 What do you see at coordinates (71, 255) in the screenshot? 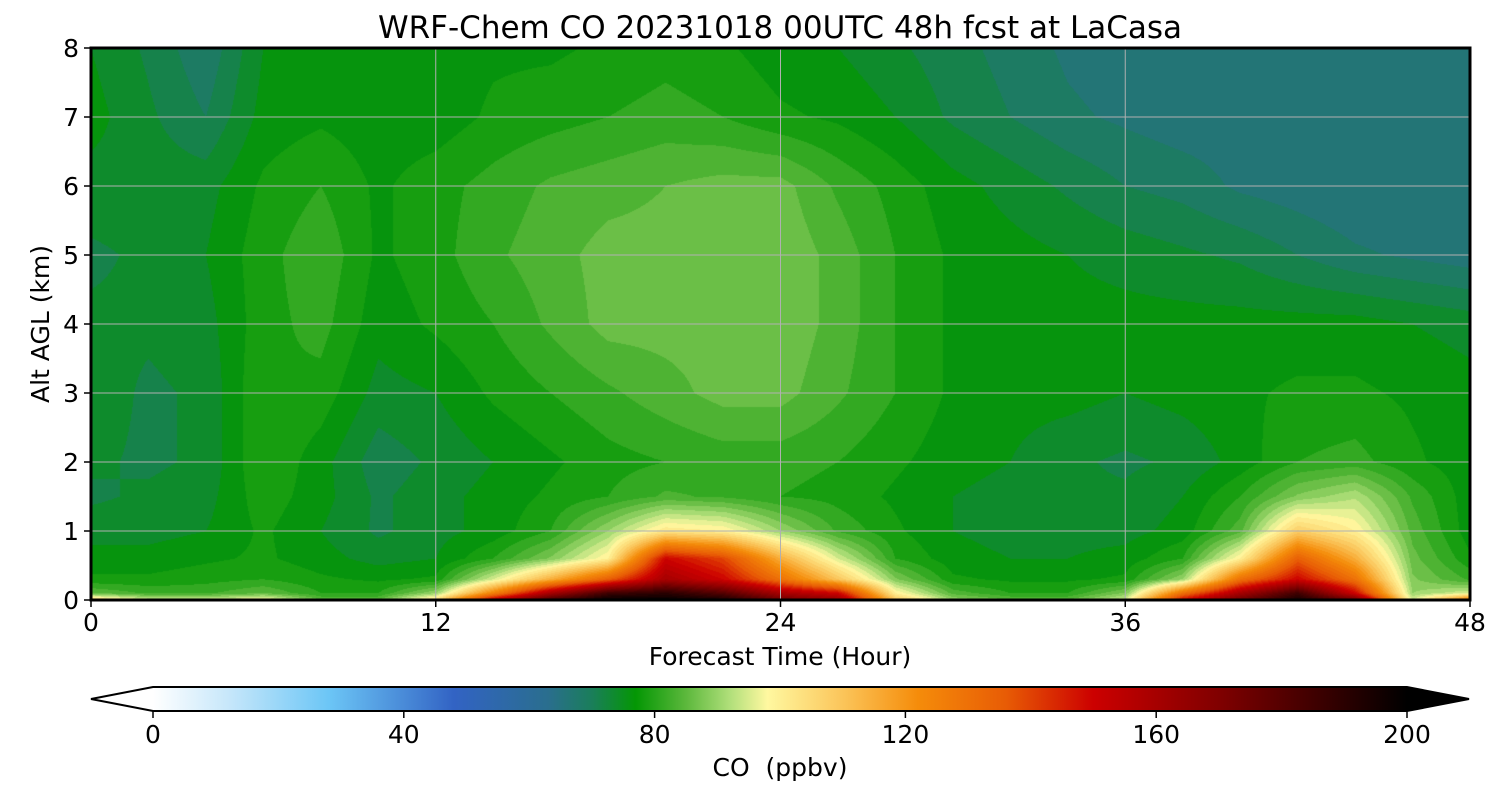
I see `y-tick-label: 5` at bounding box center [71, 255].